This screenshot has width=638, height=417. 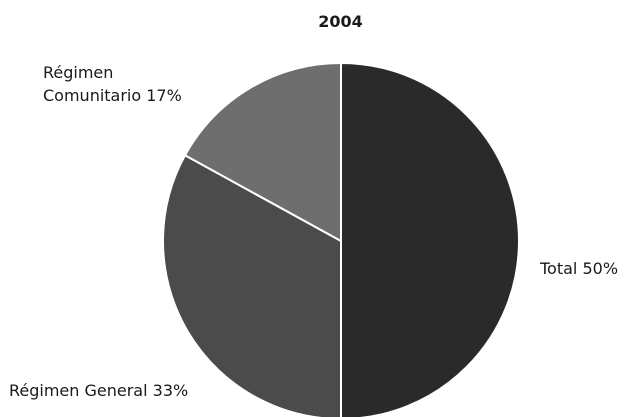 What do you see at coordinates (99, 390) in the screenshot?
I see `slice-label-regimen-general: Régimen General 33%` at bounding box center [99, 390].